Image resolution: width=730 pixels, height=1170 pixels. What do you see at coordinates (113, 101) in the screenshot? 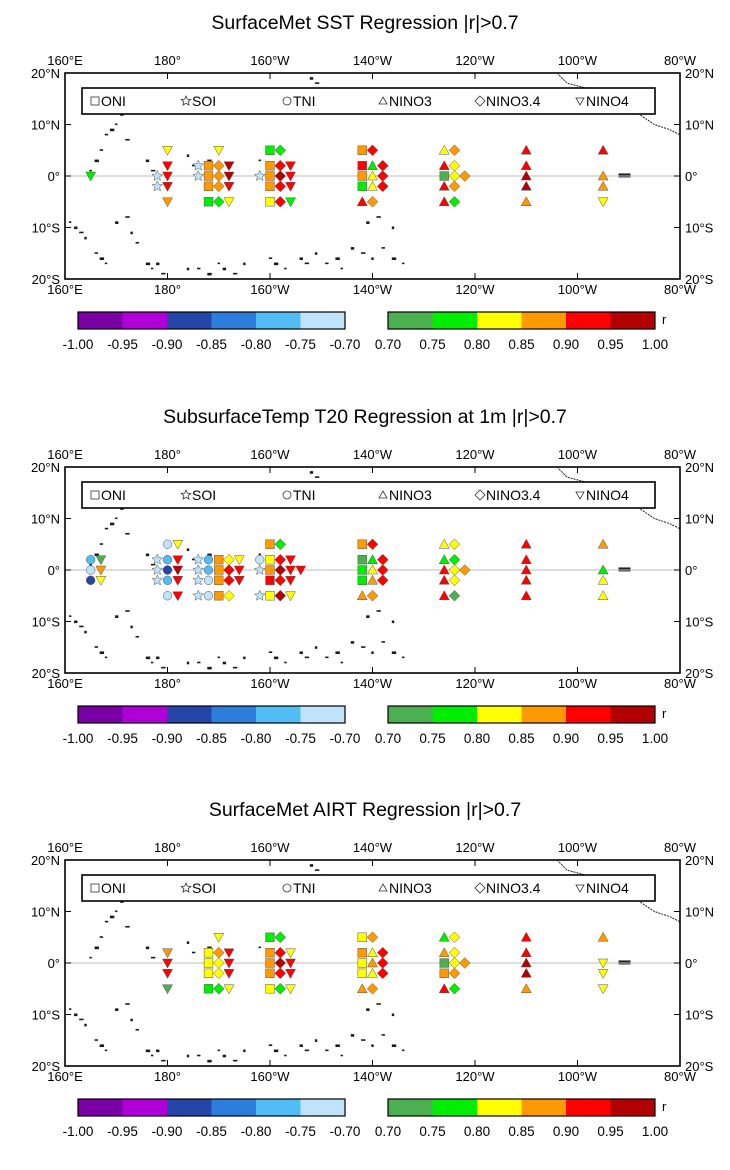
I see `legend-label: ONI` at bounding box center [113, 101].